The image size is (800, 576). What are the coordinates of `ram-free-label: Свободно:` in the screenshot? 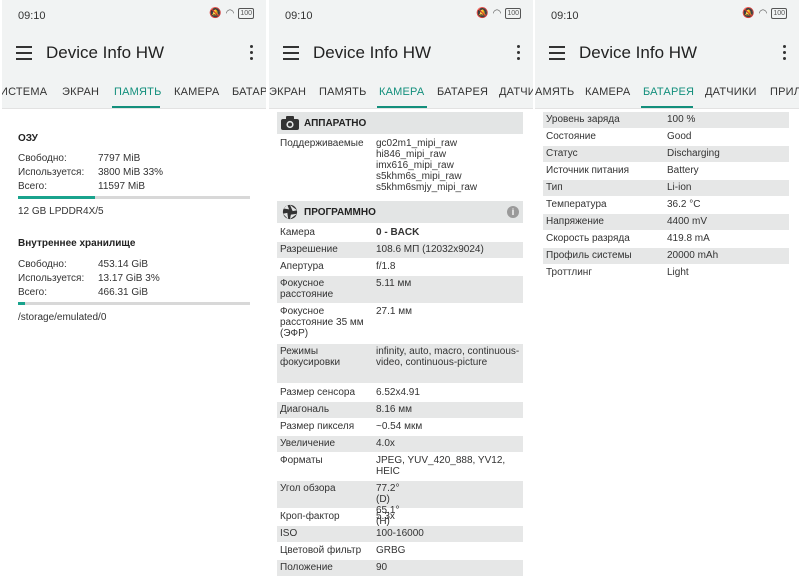 It's located at (42, 158).